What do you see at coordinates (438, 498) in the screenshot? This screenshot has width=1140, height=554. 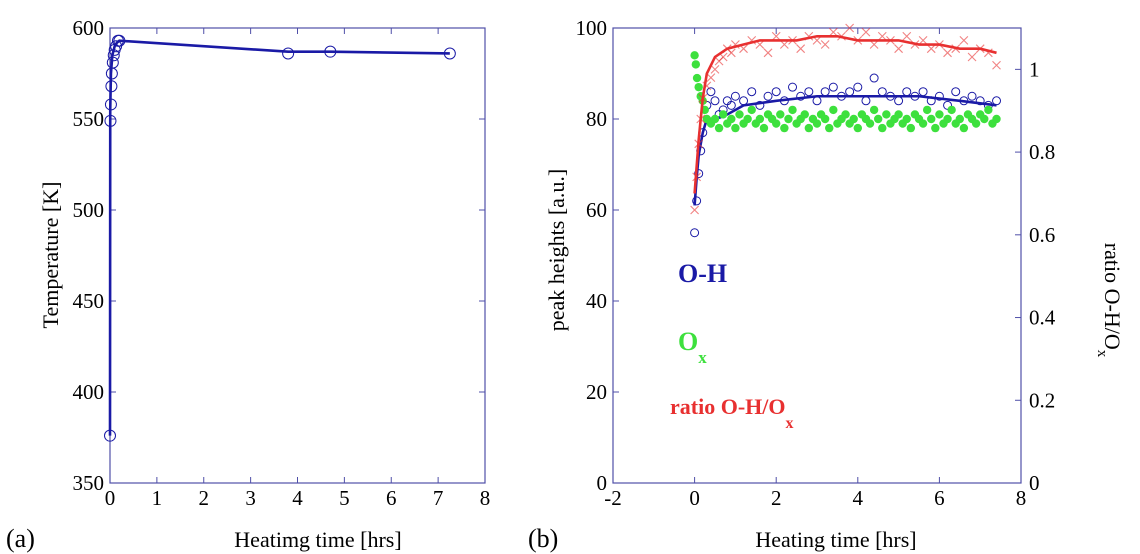 I see `panel-a-x-tick-label: 7` at bounding box center [438, 498].